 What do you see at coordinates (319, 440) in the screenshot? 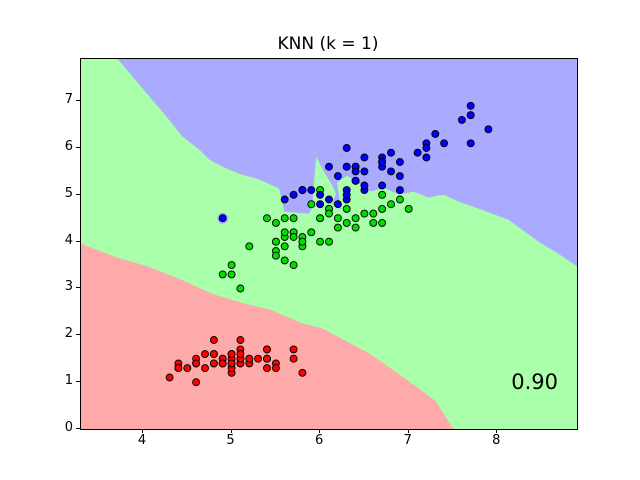
I see `x-tick-label: 6` at bounding box center [319, 440].